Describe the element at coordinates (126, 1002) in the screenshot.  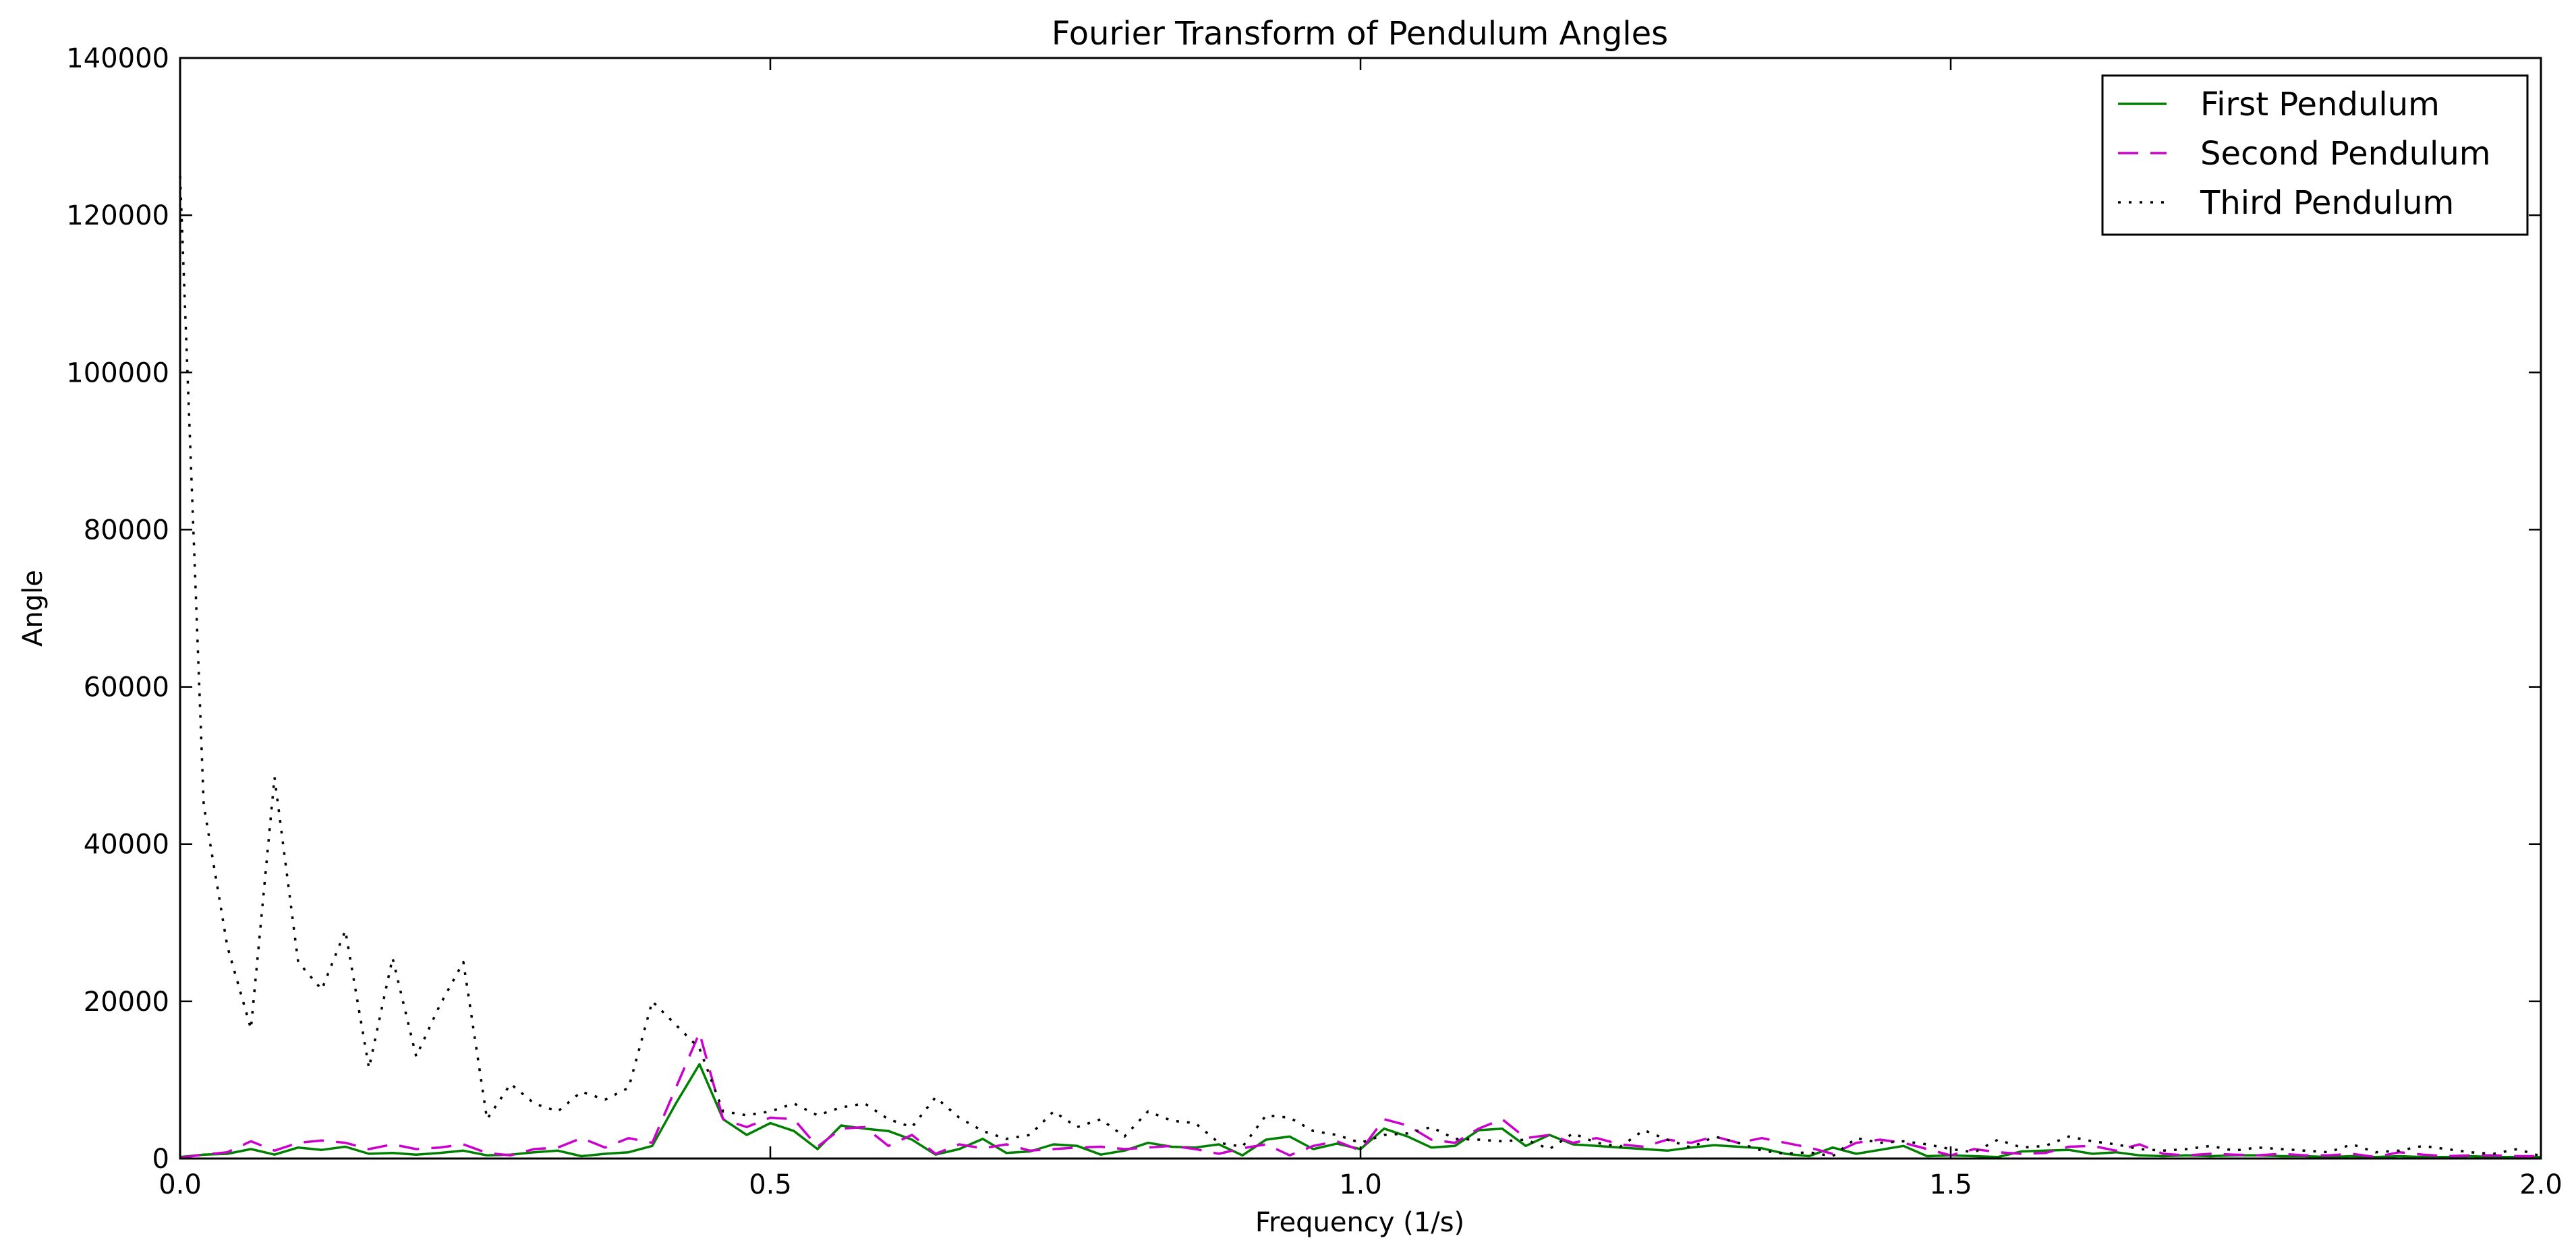
I see `y-tick-label: 20000` at that location.